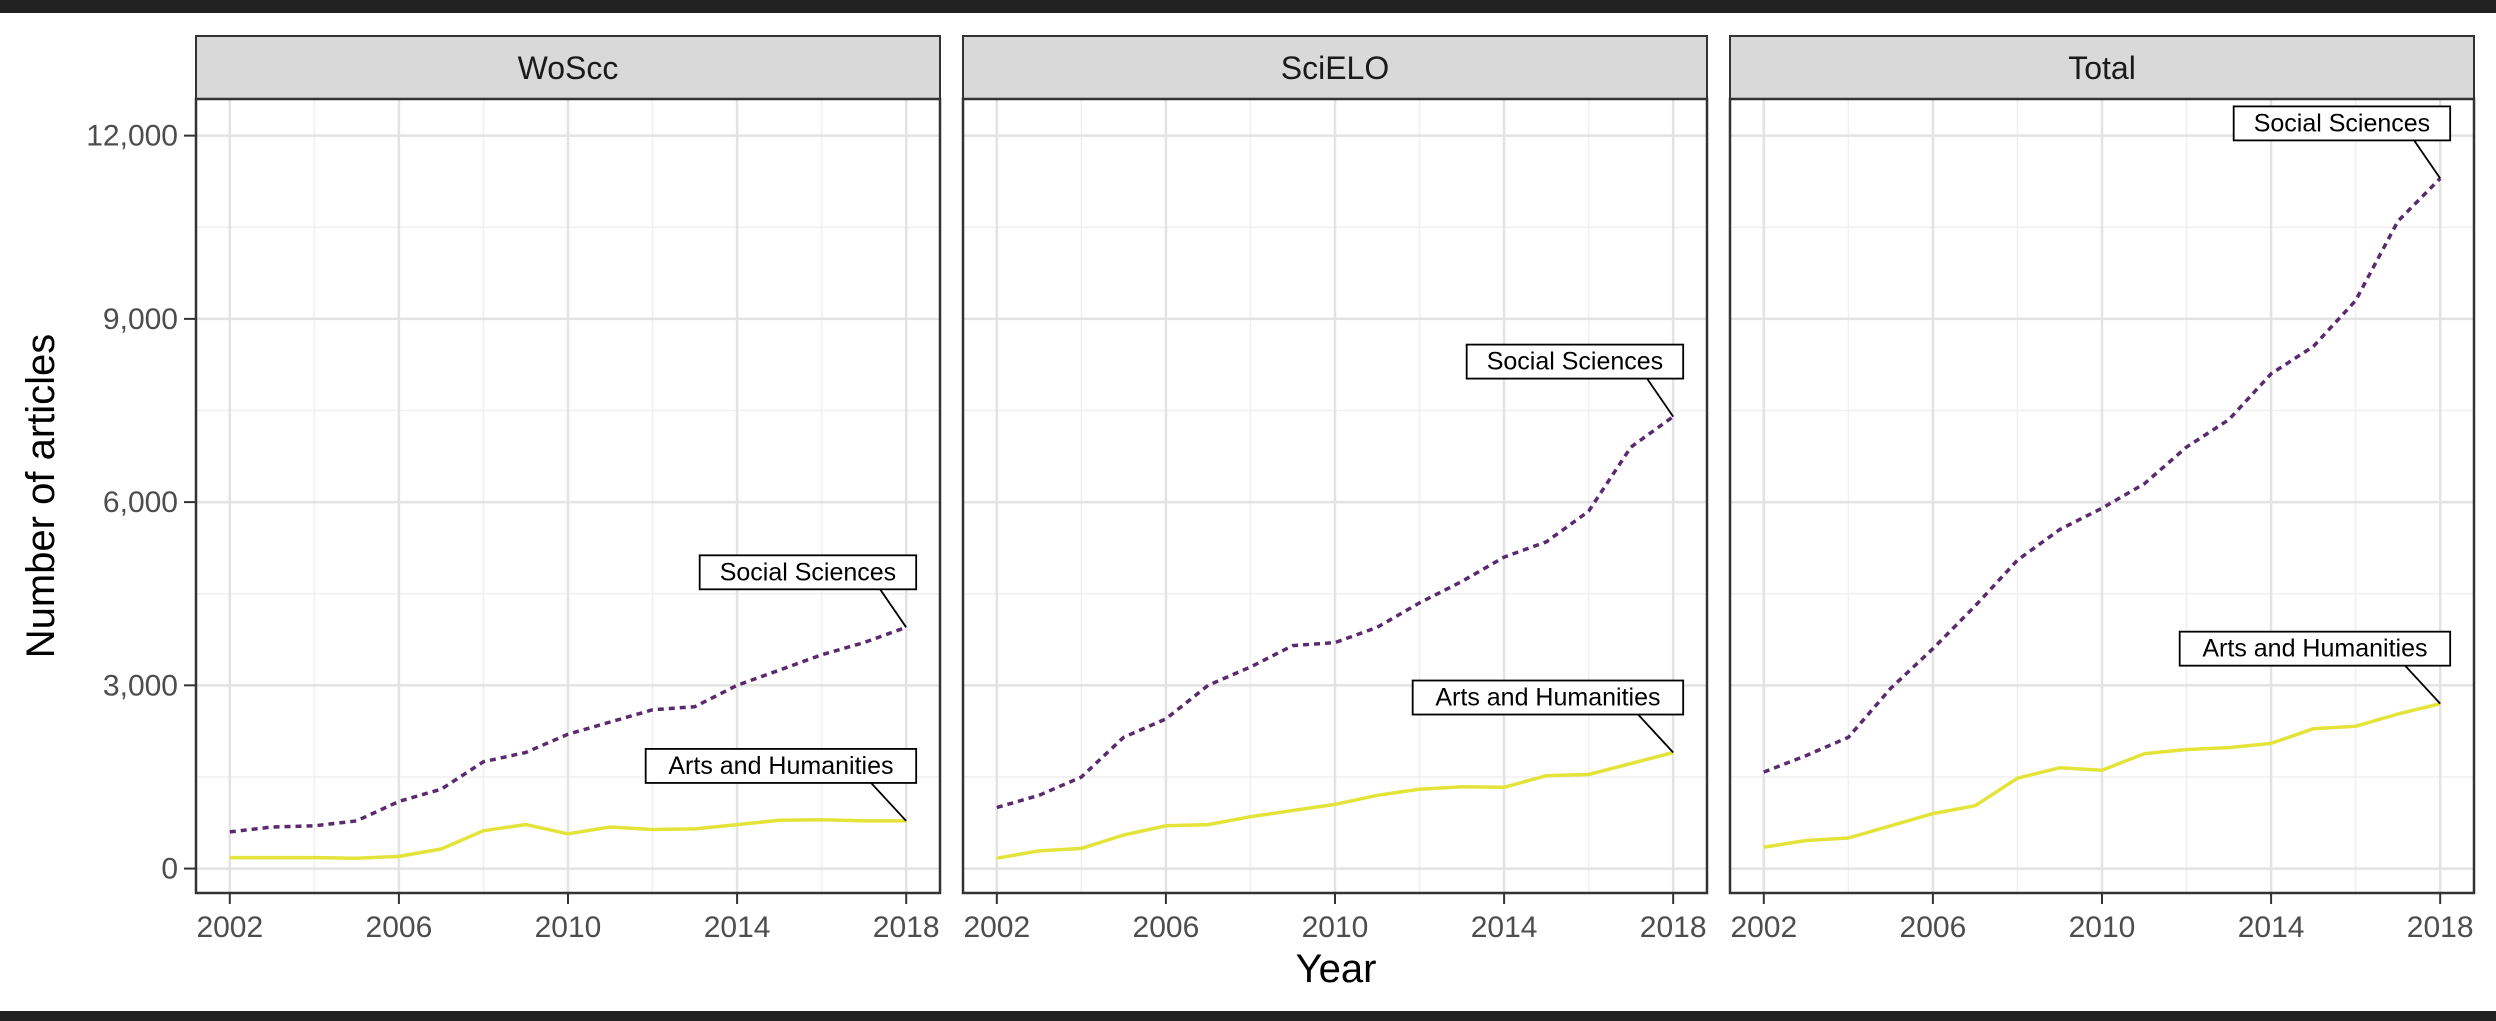 The image size is (2496, 1021). What do you see at coordinates (169, 869) in the screenshot?
I see `y-tick-label: 0` at bounding box center [169, 869].